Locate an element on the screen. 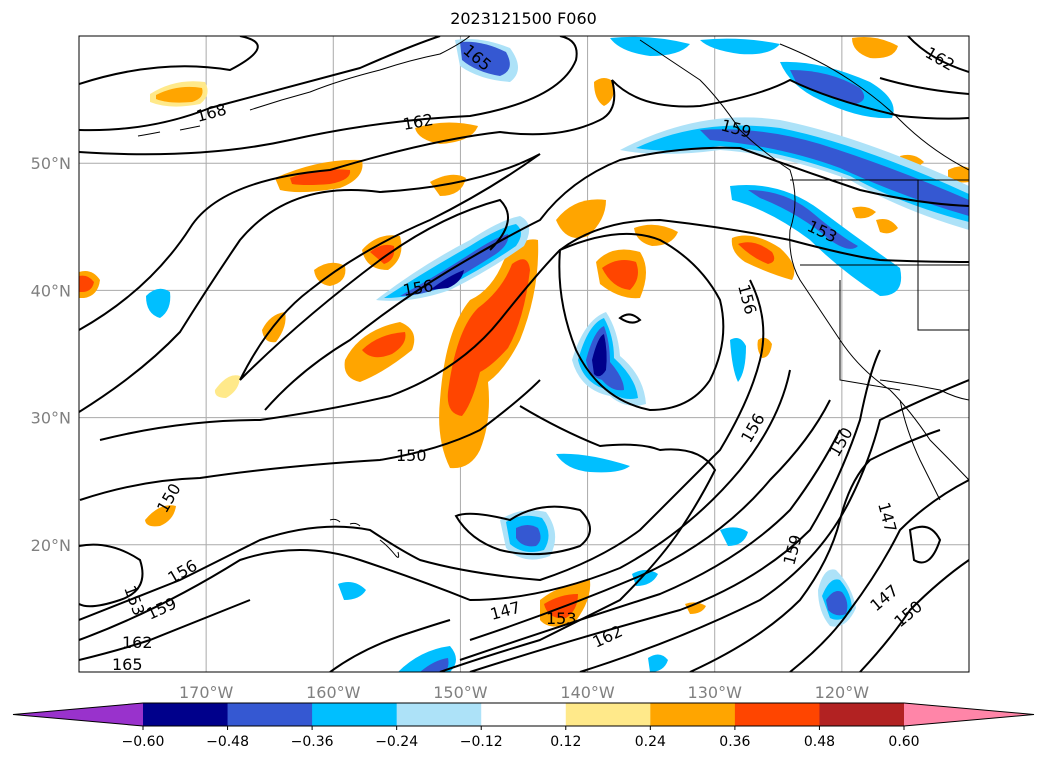  colorbar-extend-high is located at coordinates (969, 714).